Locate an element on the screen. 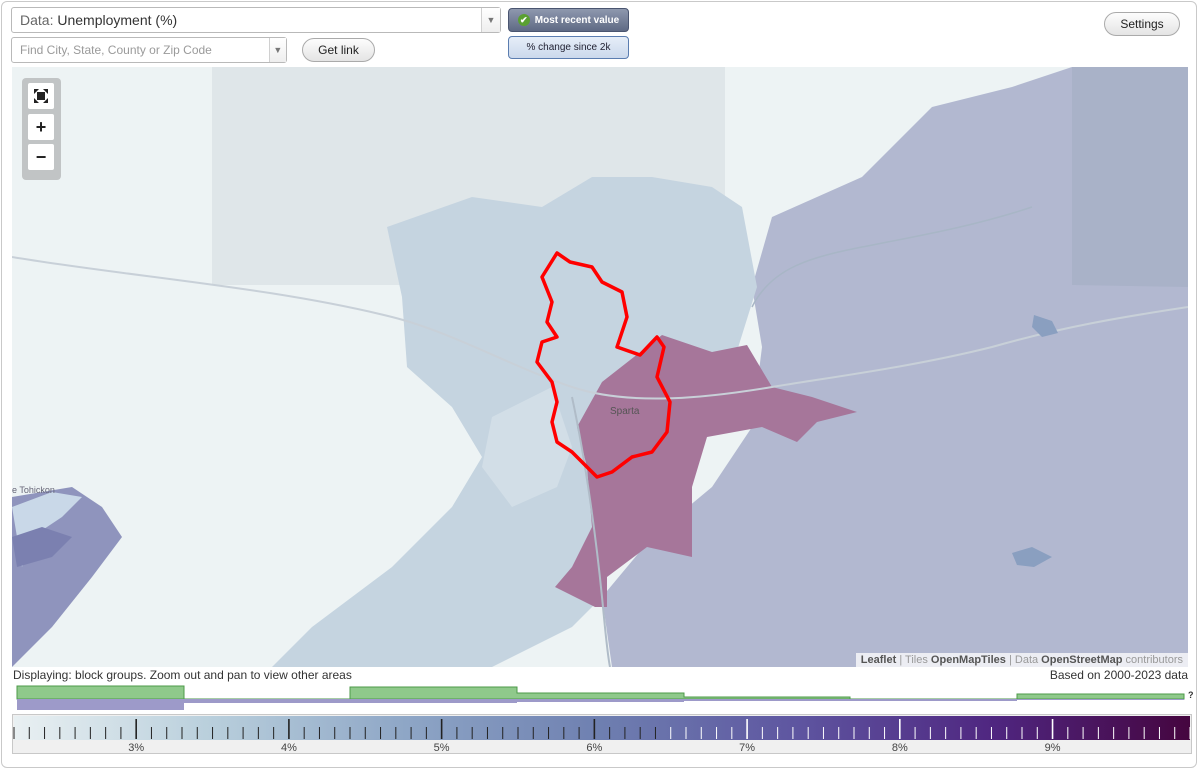  legend-ticks is located at coordinates (602, 729).